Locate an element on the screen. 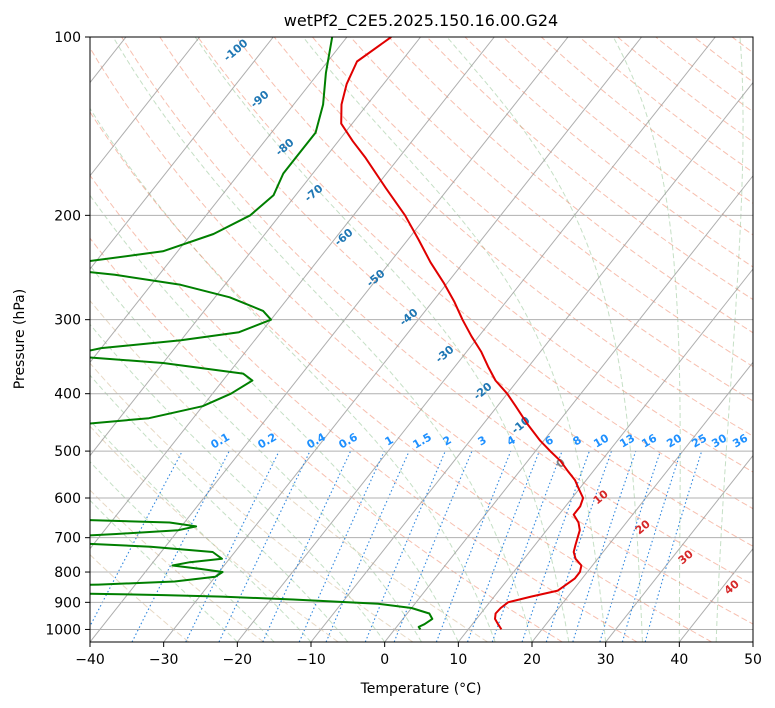  x-tick-label: −40 is located at coordinates (90, 660).